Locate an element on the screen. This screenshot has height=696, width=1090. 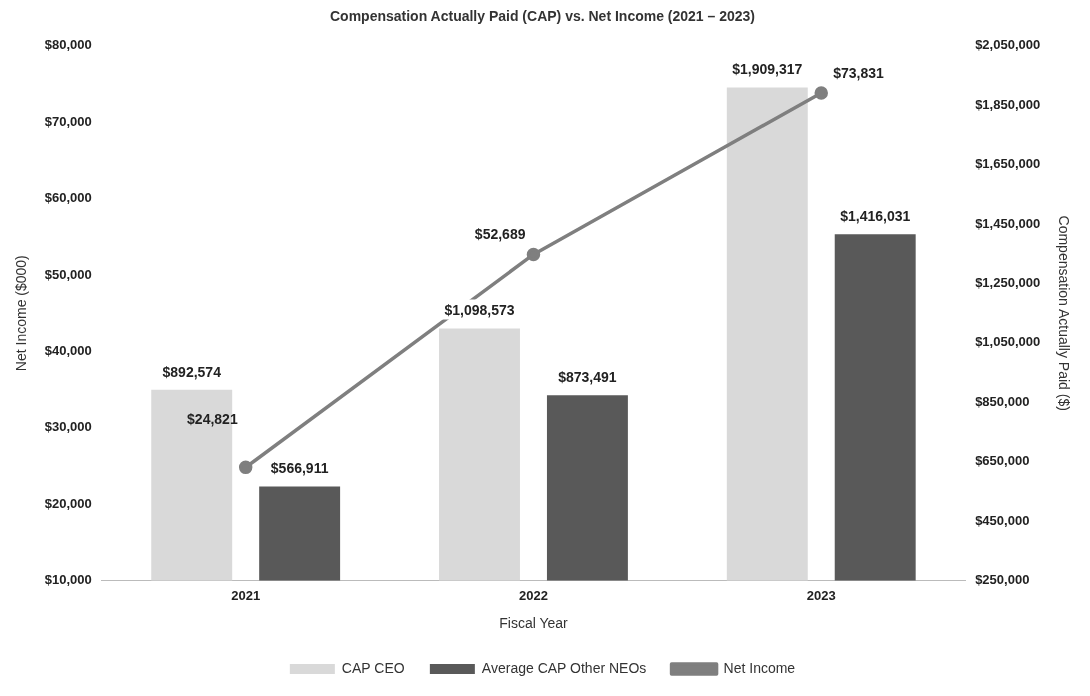
legend-label: Average CAP Other NEOs is located at coordinates (564, 667).